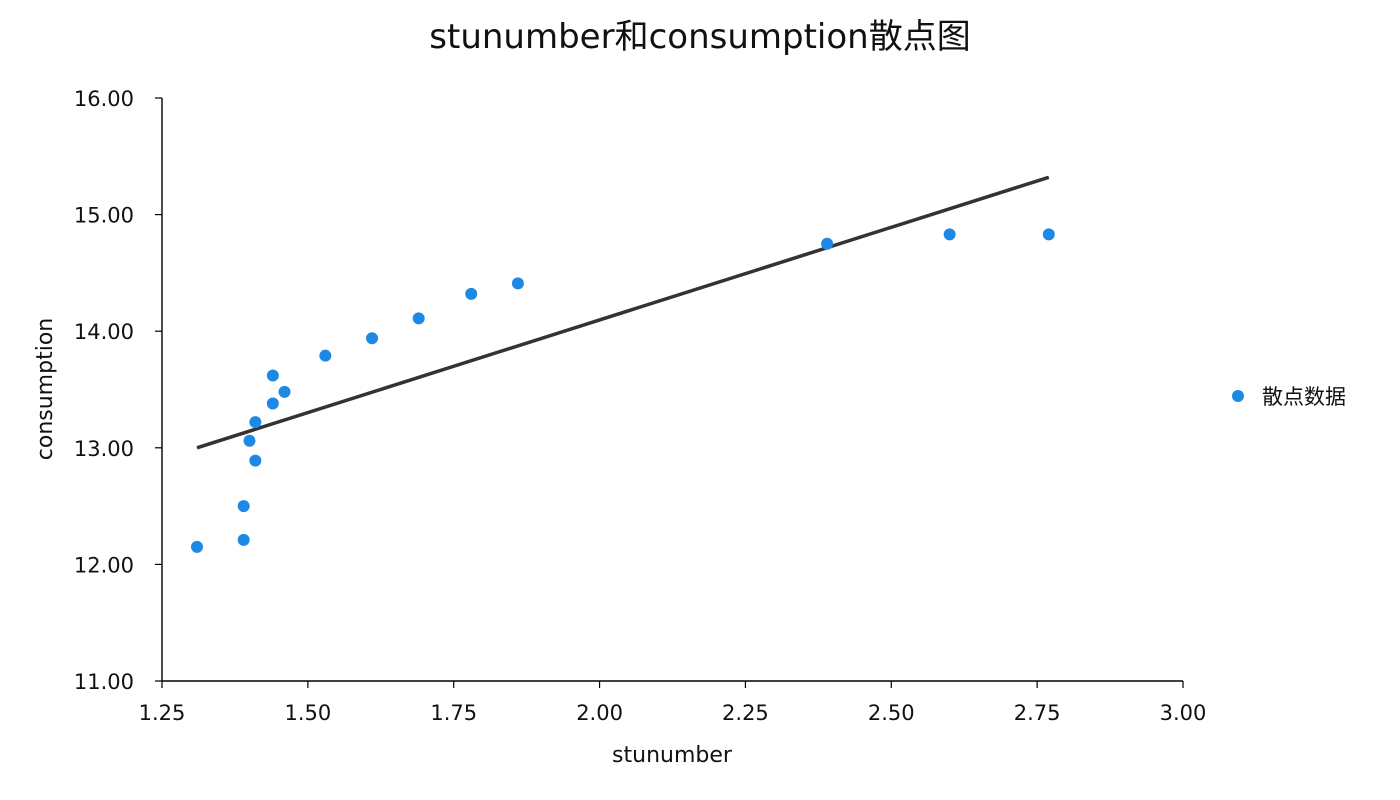 The image size is (1400, 800). Describe the element at coordinates (1238, 396) in the screenshot. I see `legend-marker` at that location.